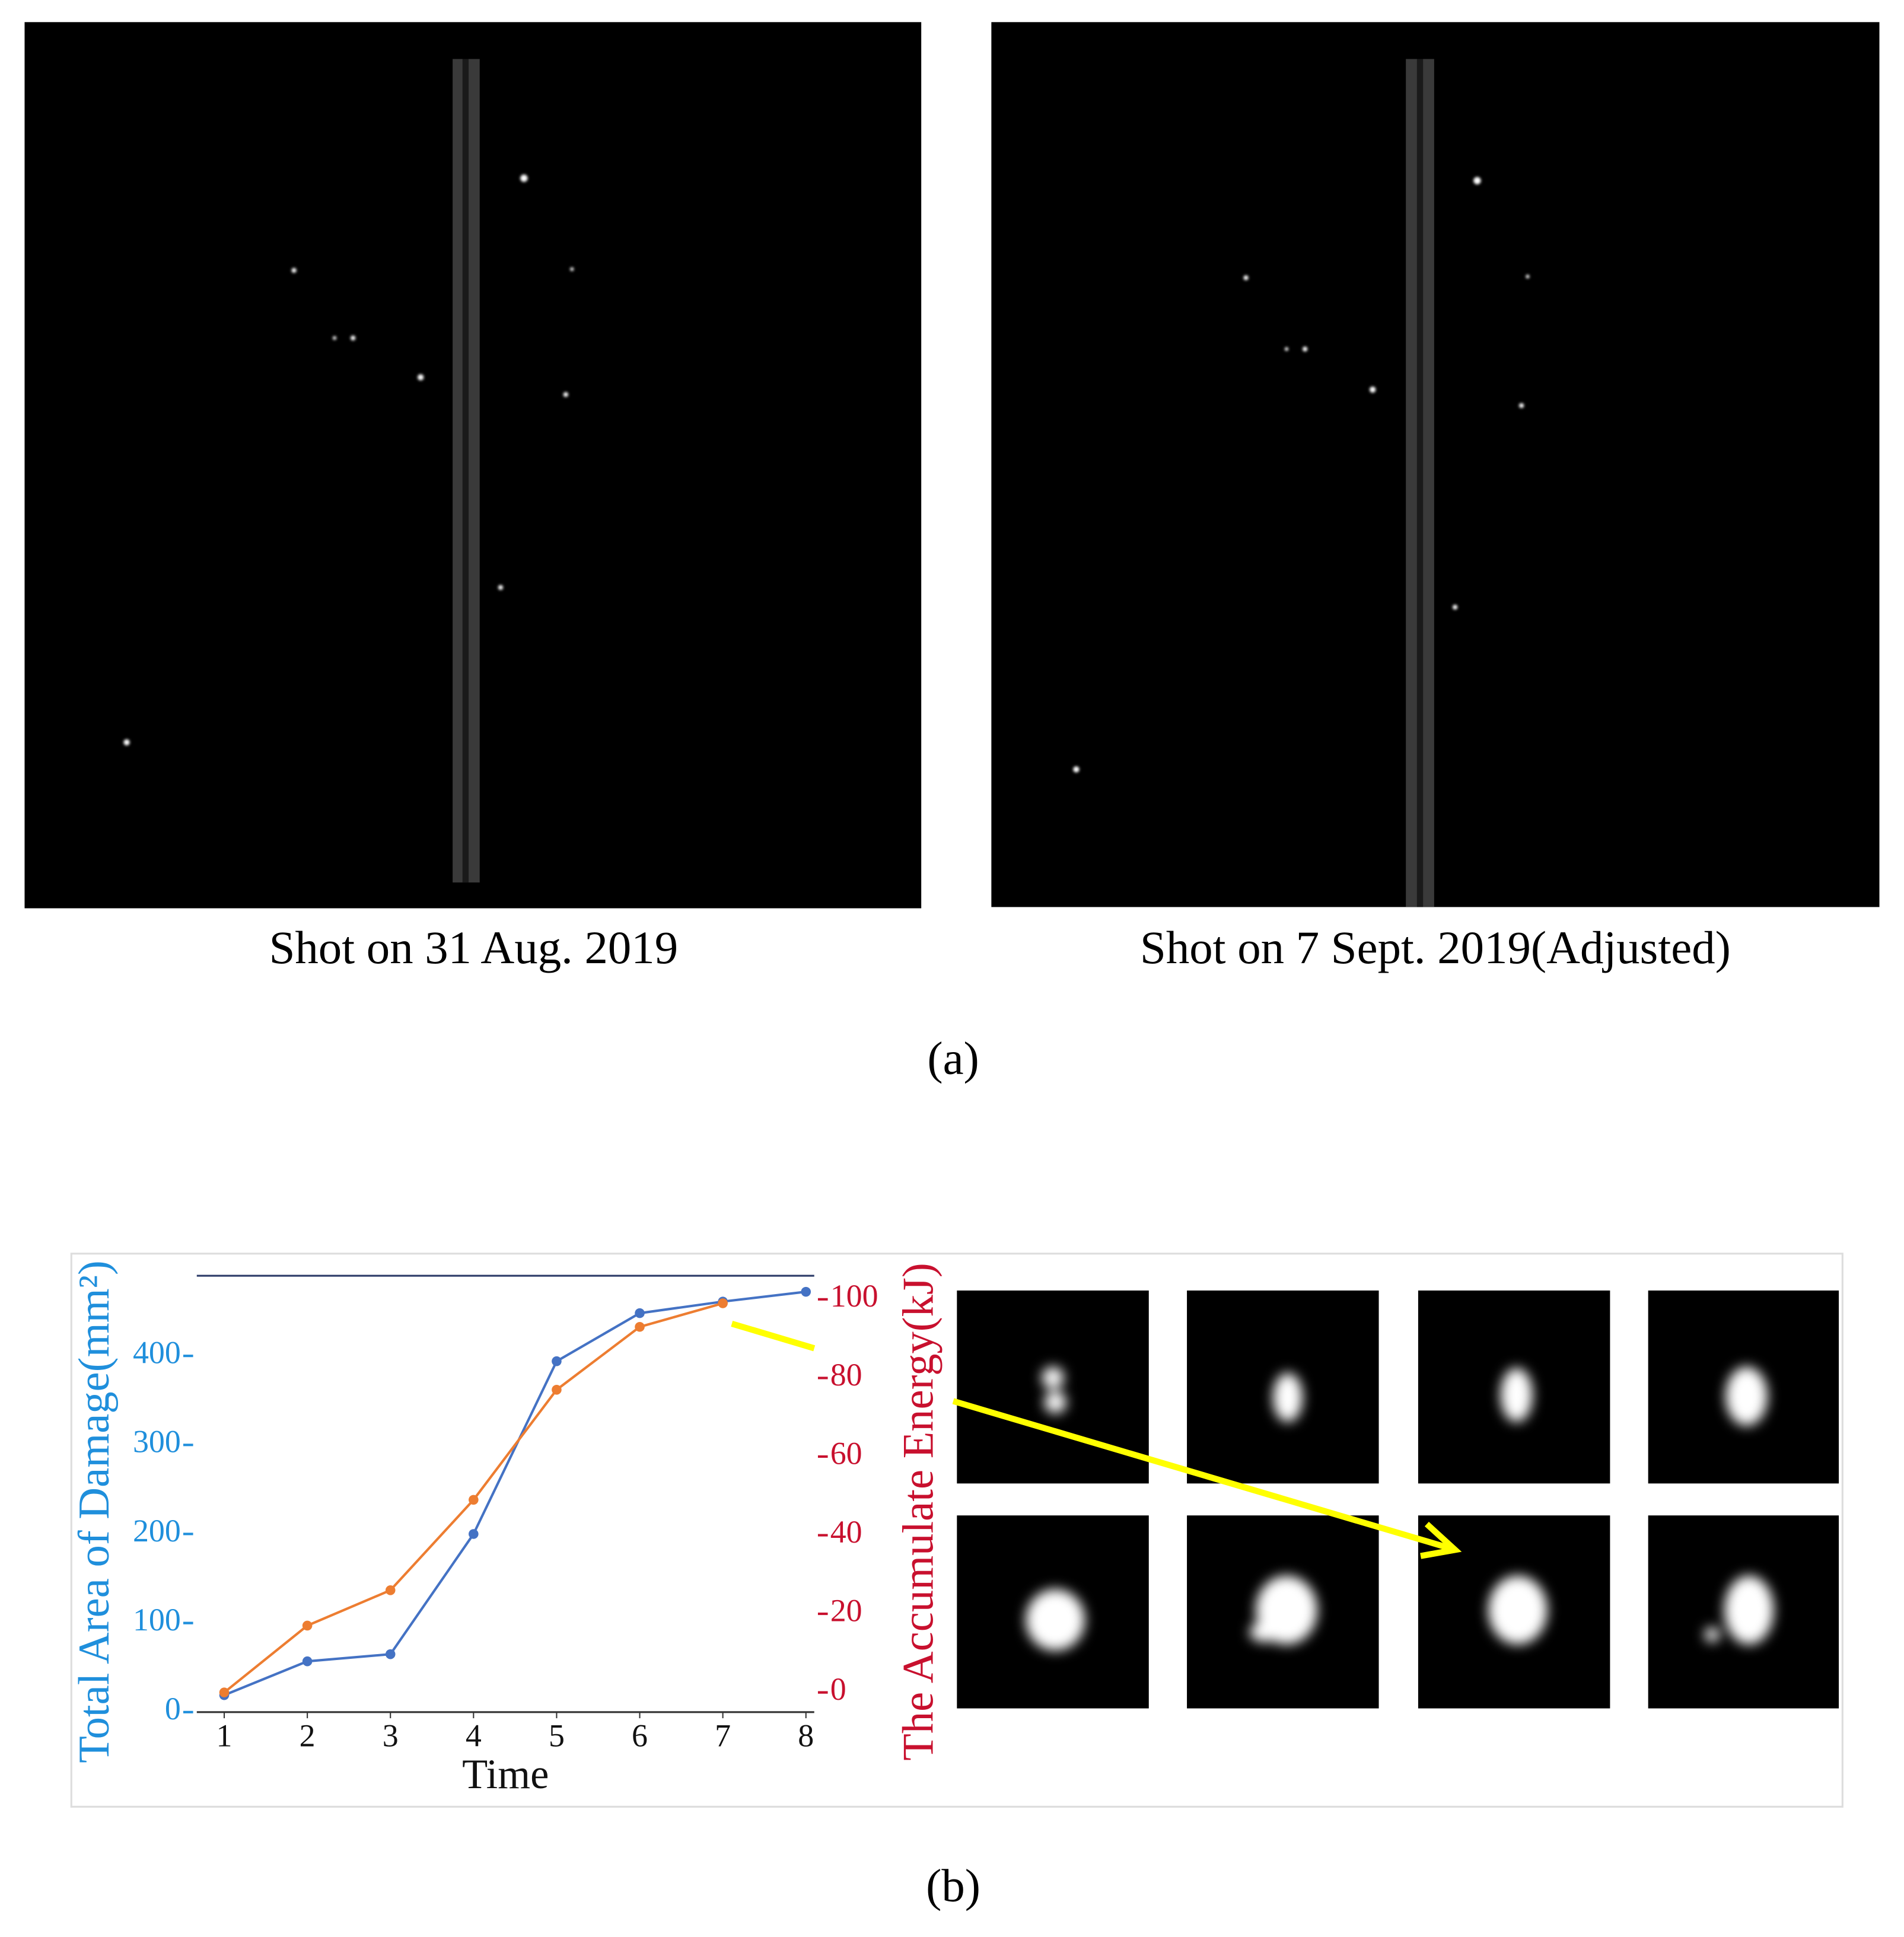  What do you see at coordinates (953, 1885) in the screenshot?
I see `panel-label: (b)` at bounding box center [953, 1885].